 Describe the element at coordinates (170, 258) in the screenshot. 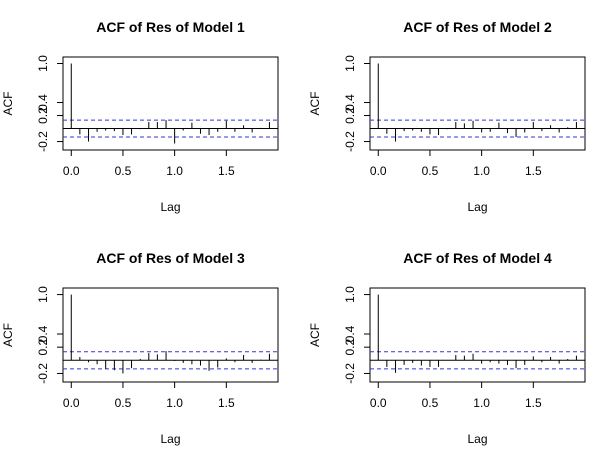

I see `chart-title: ACF of Res of Model 3` at that location.